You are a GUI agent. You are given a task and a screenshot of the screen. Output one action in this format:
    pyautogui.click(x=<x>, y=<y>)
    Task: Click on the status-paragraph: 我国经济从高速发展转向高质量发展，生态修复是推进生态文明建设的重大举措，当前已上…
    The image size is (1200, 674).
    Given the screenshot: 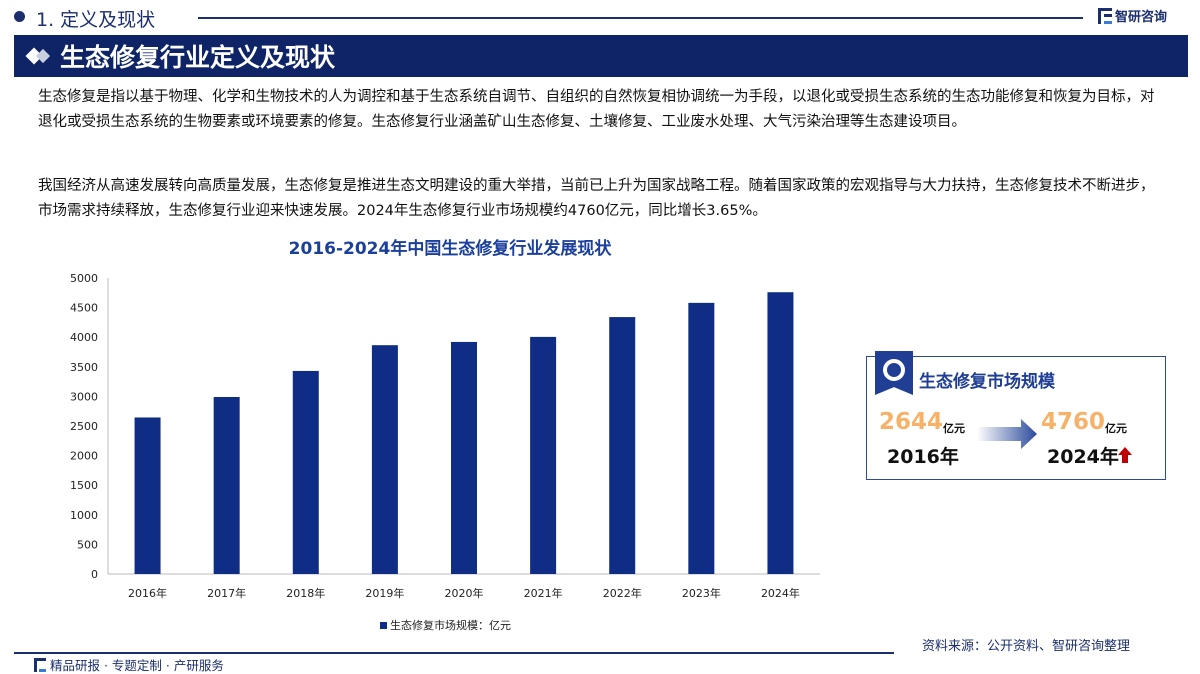 What is the action you would take?
    pyautogui.click(x=596, y=198)
    